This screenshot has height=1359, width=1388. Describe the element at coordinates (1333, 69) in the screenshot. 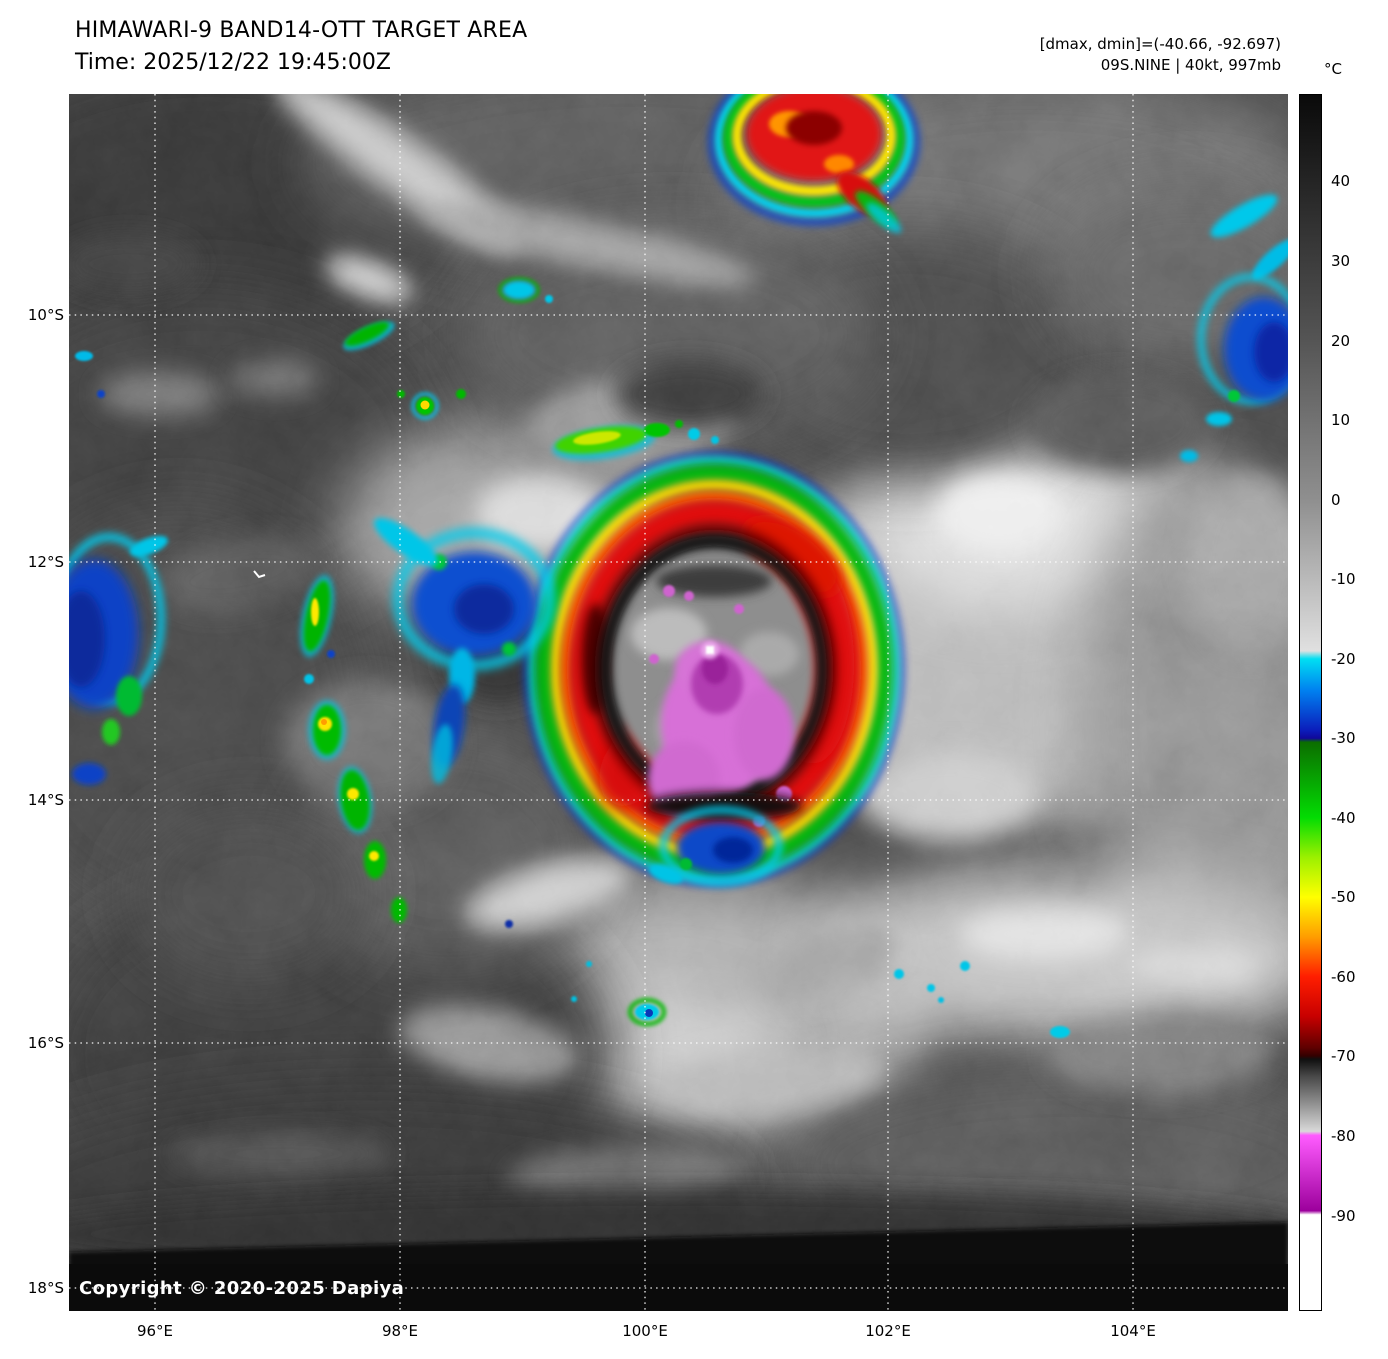

I see `colorbar-unit: °C` at that location.